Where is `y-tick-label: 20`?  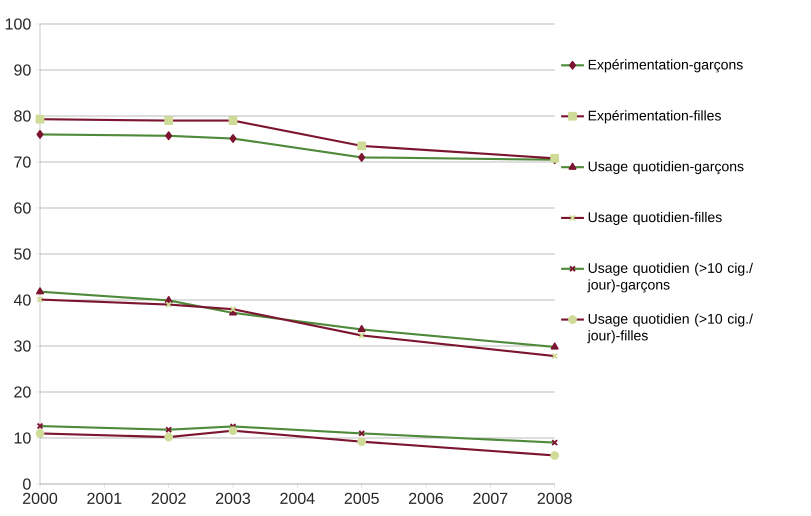 y-tick-label: 20 is located at coordinates (22, 392).